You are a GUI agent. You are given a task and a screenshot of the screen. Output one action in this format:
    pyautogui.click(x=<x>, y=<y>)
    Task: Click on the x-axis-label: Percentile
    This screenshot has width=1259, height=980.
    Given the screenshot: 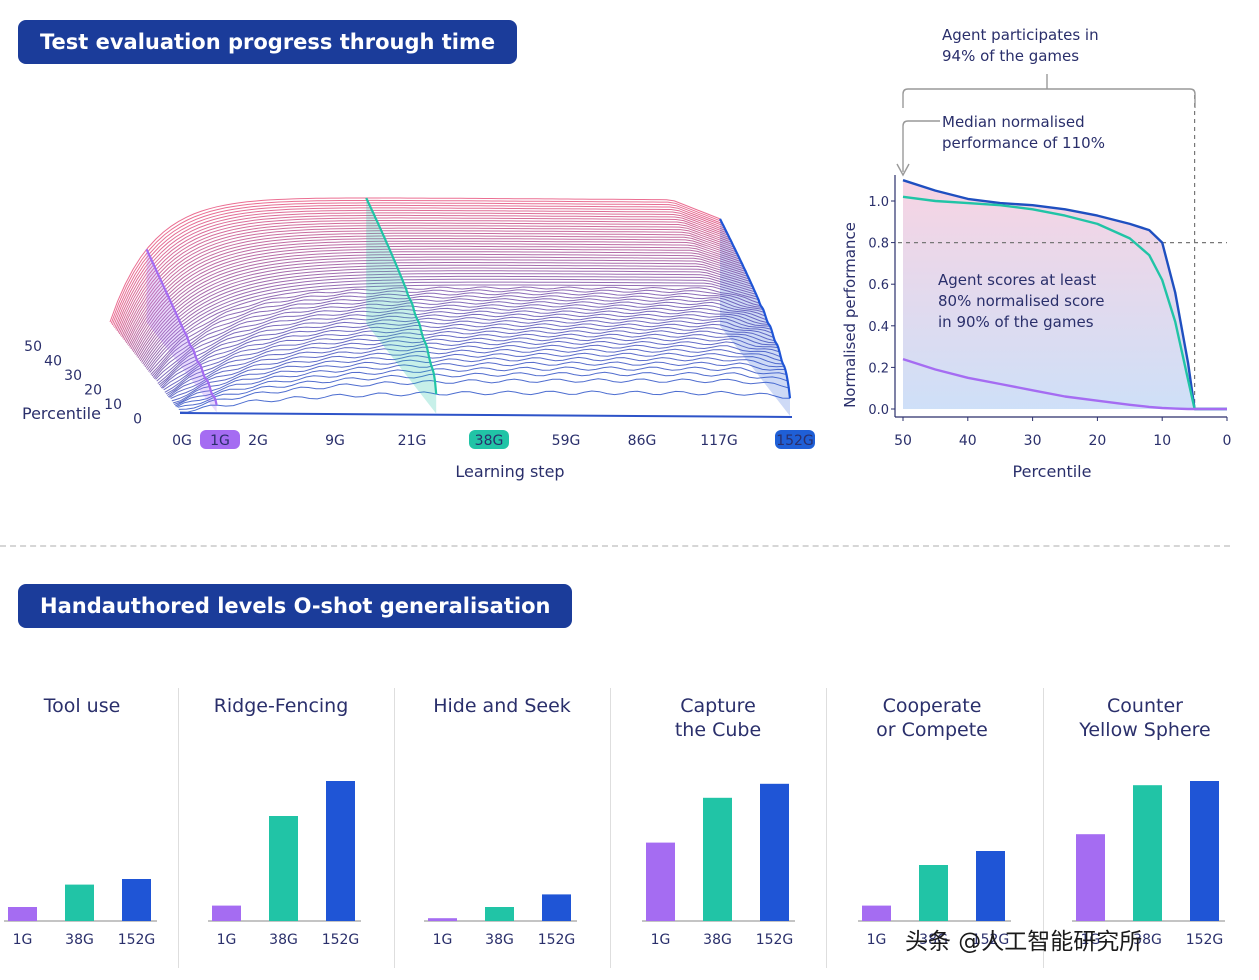 What is the action you would take?
    pyautogui.click(x=1052, y=471)
    